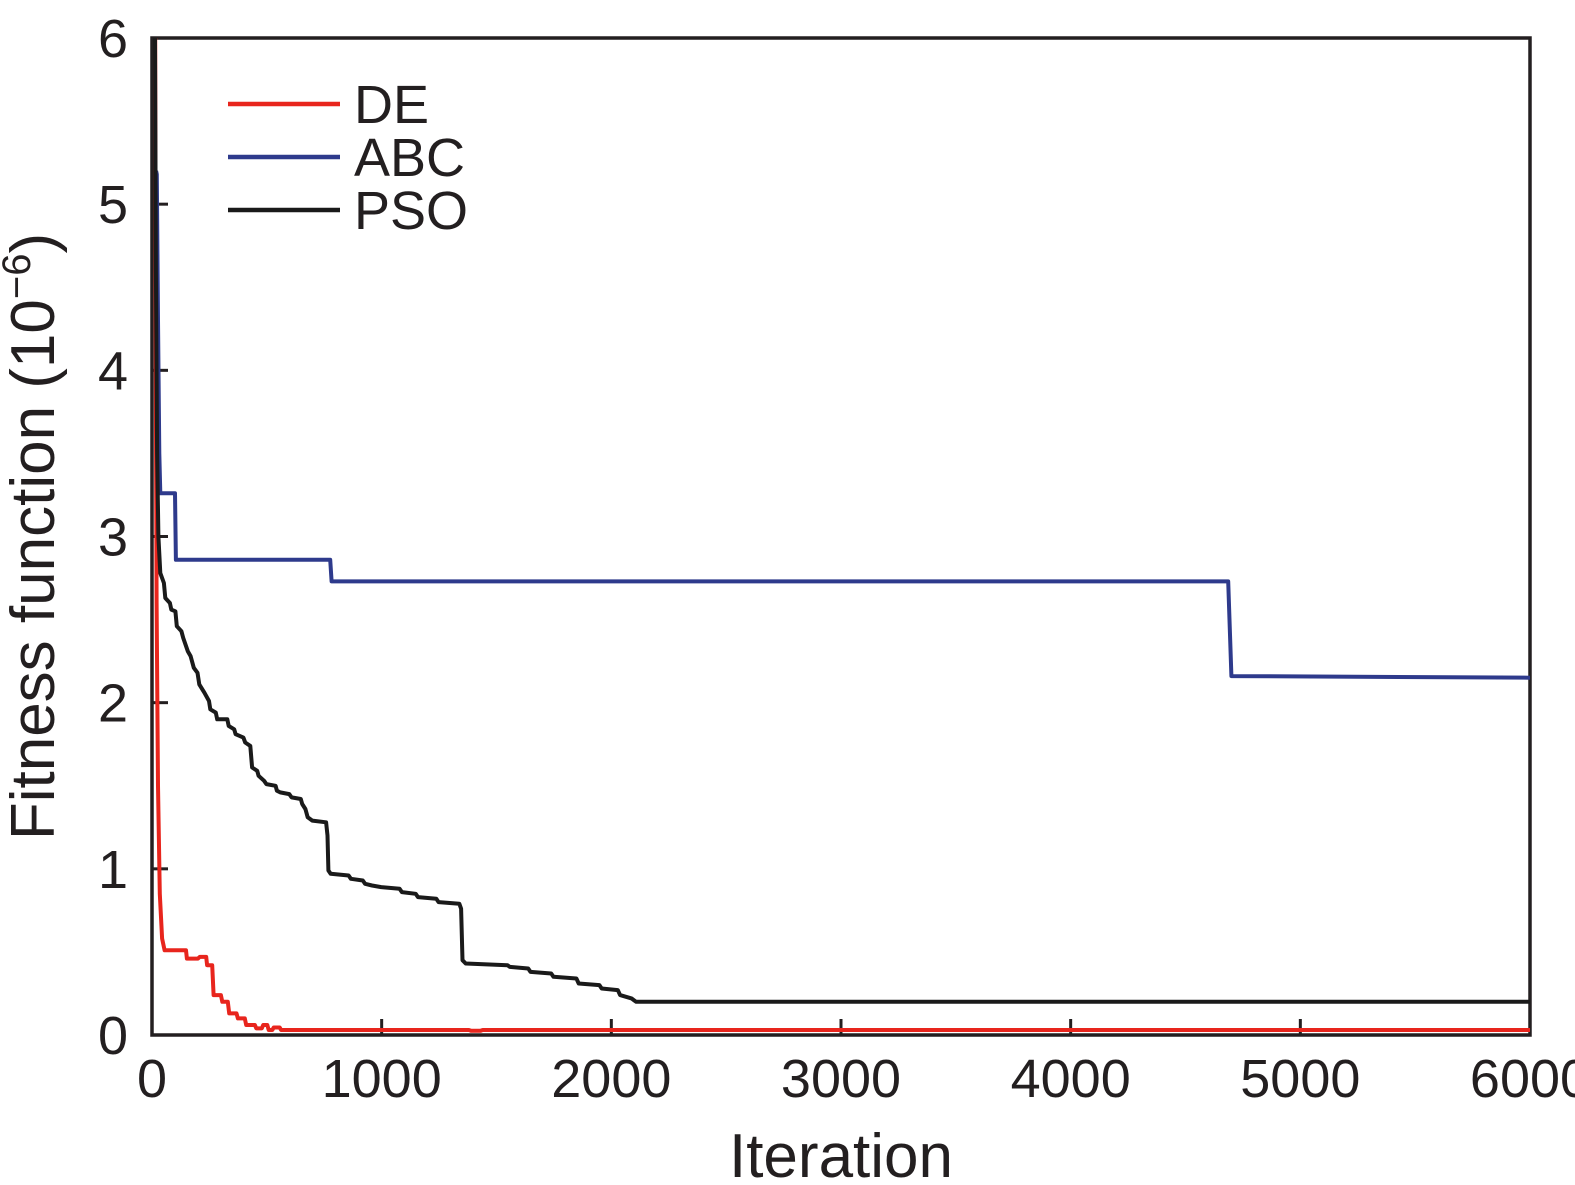 Image resolution: width=1575 pixels, height=1185 pixels. I want to click on y-axis-label-close: ), so click(34, 243).